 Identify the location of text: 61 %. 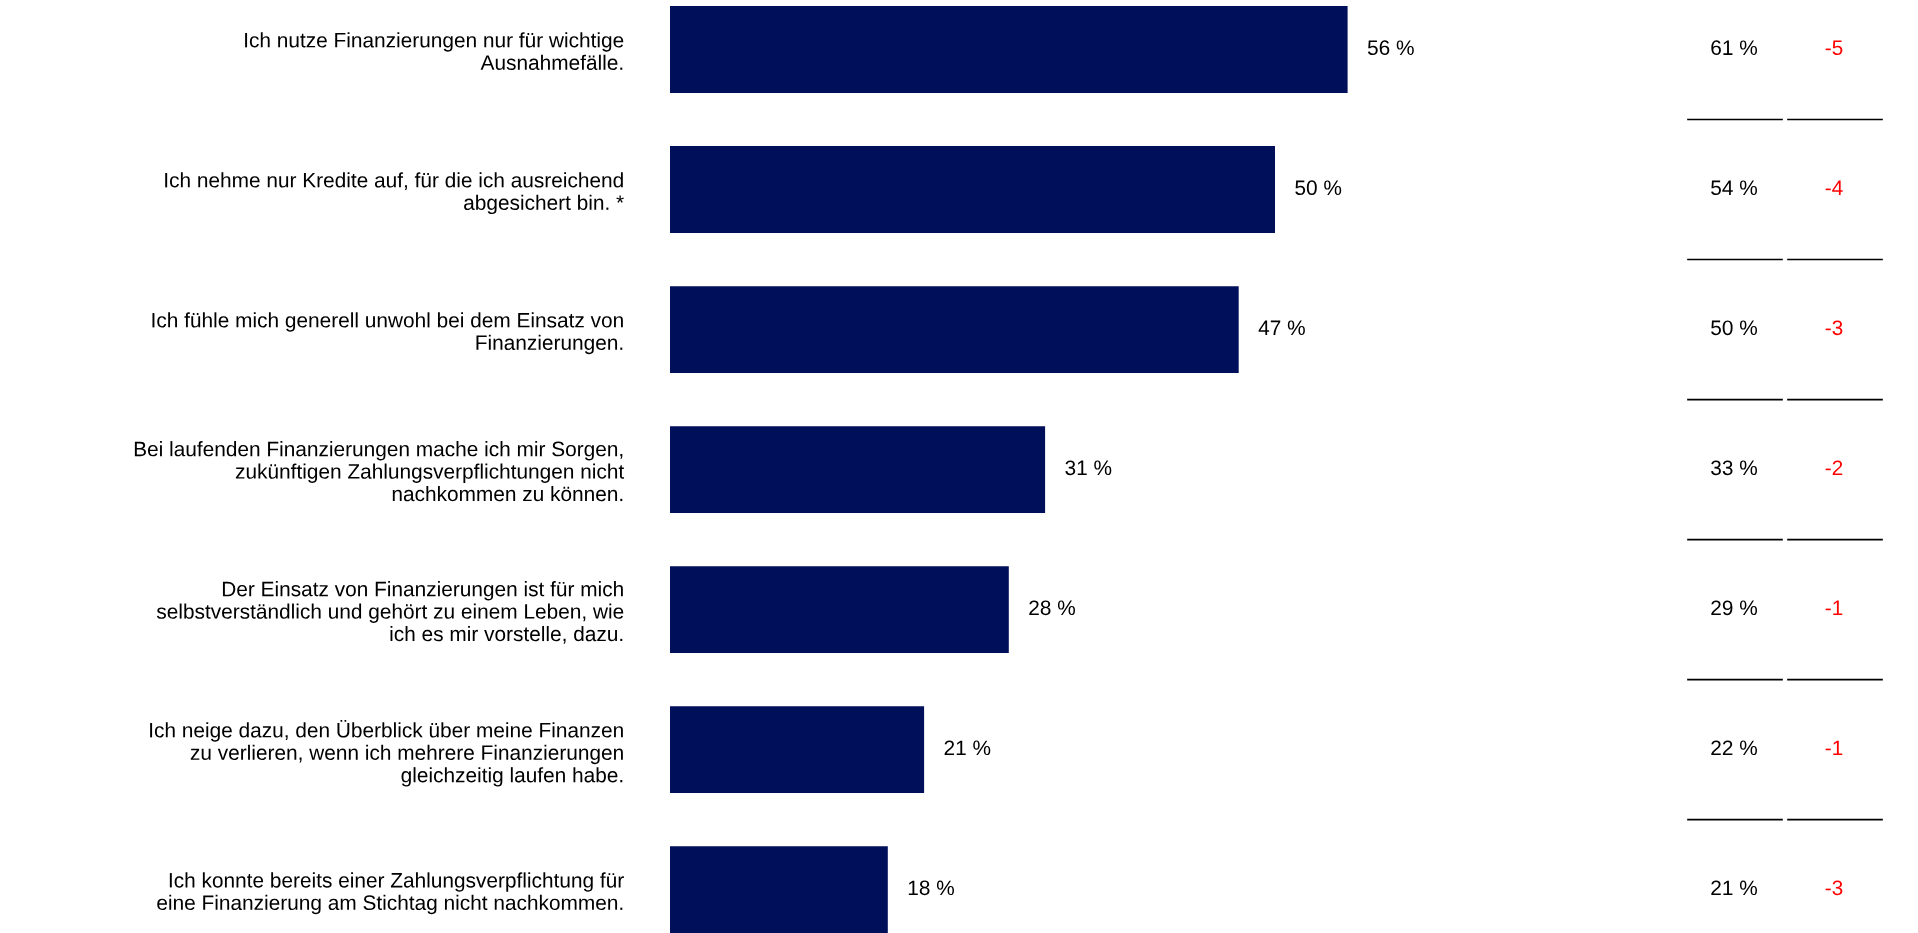
(1734, 48).